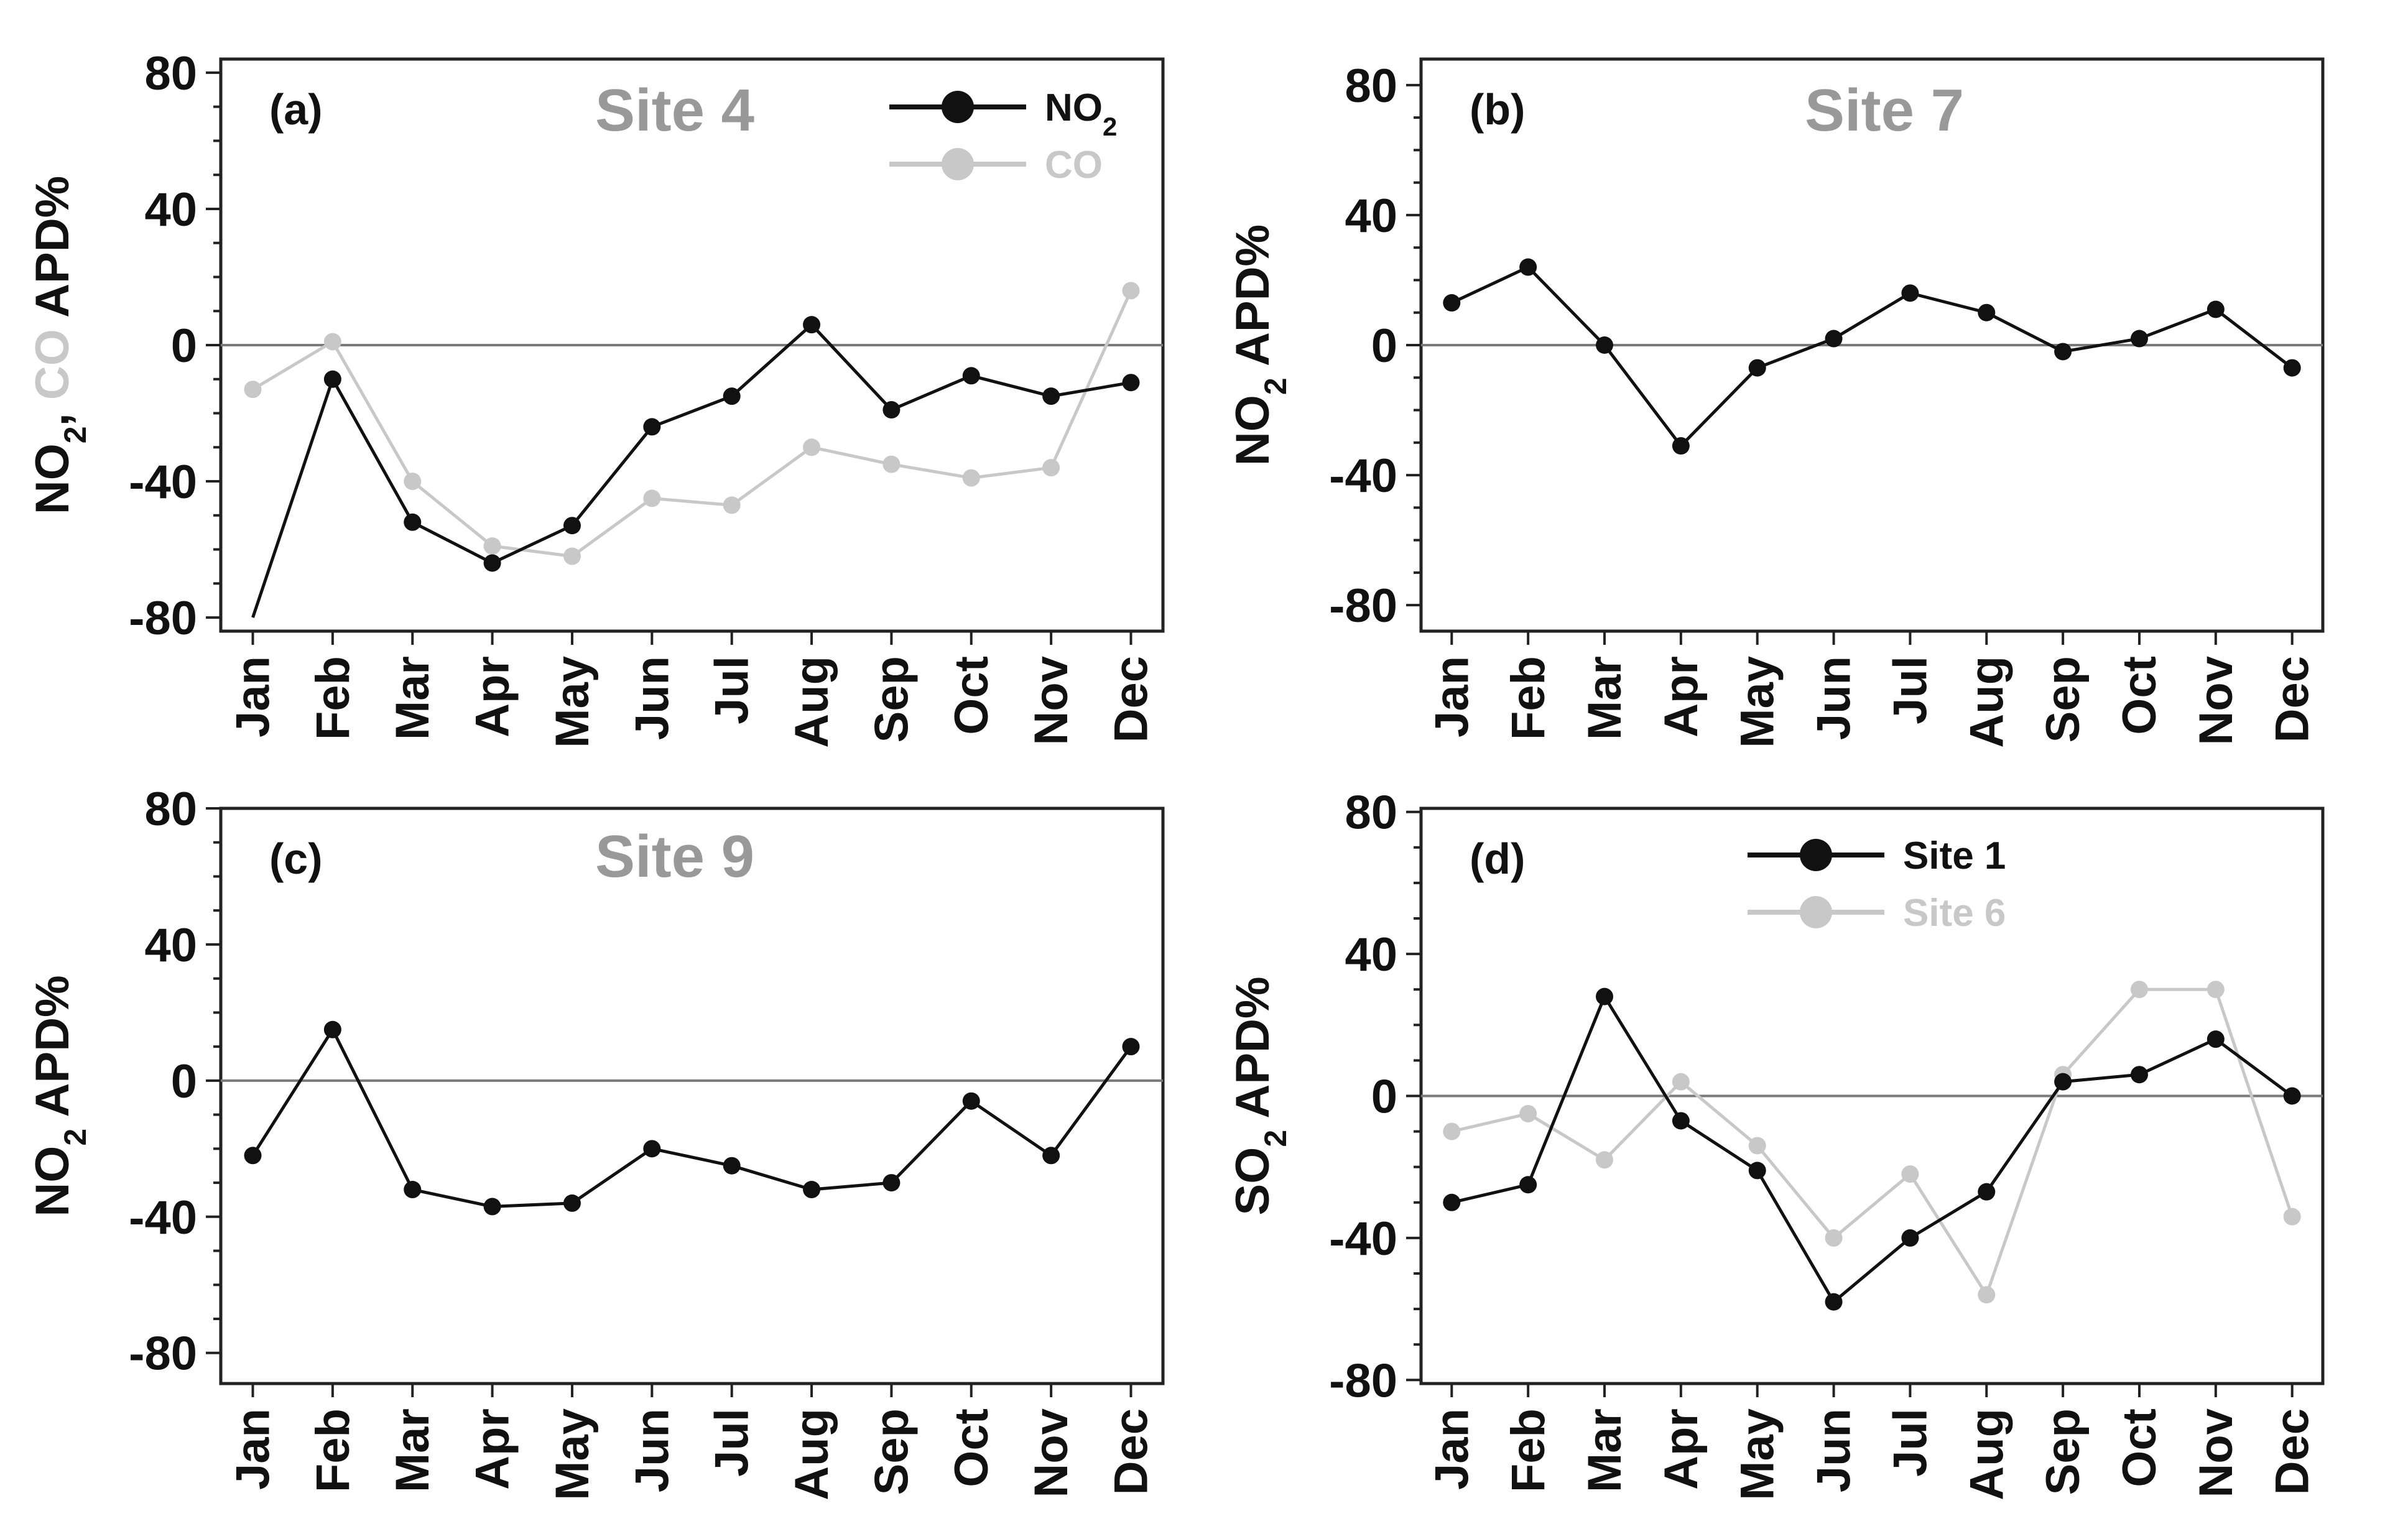 The height and width of the screenshot is (1539, 2408). Describe the element at coordinates (1497, 109) in the screenshot. I see `panel-label: (b)` at that location.